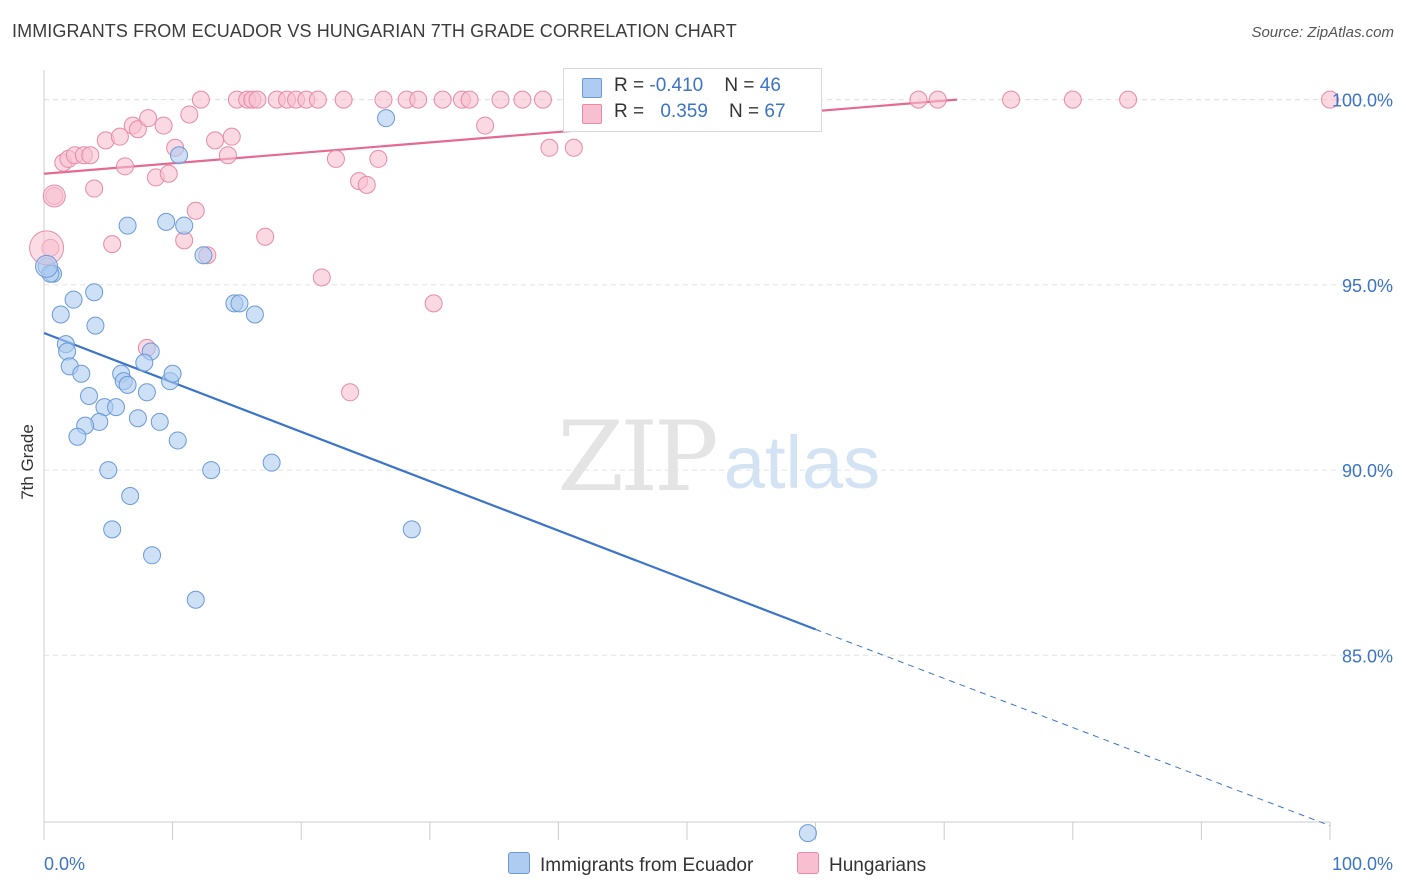 The image size is (1406, 892). I want to click on legend-r-value: 0.359, so click(684, 111).